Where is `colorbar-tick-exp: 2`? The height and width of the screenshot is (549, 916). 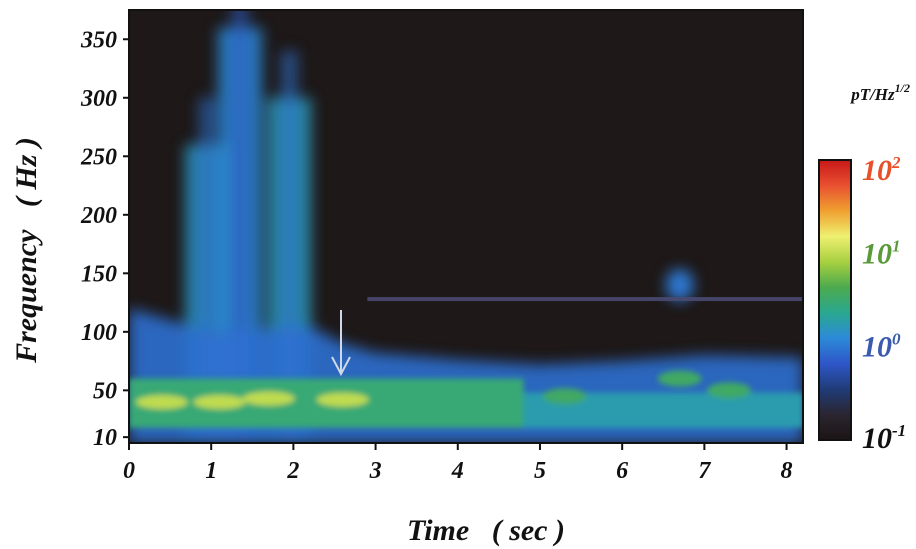
colorbar-tick-exp: 2 is located at coordinates (896, 162).